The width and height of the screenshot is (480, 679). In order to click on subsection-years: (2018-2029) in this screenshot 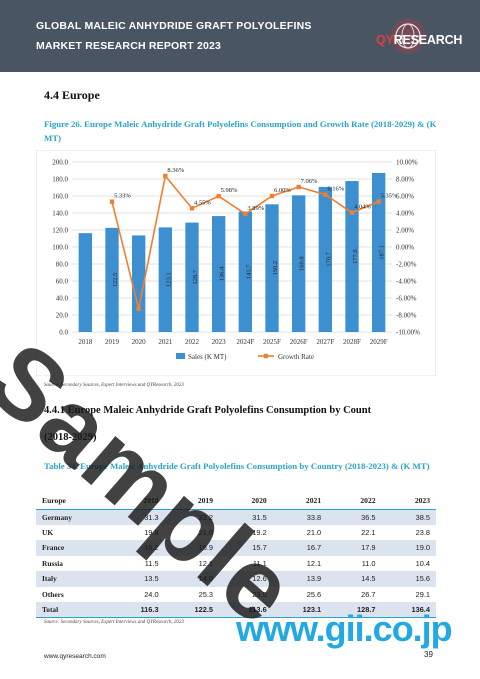, I will do `click(70, 437)`.